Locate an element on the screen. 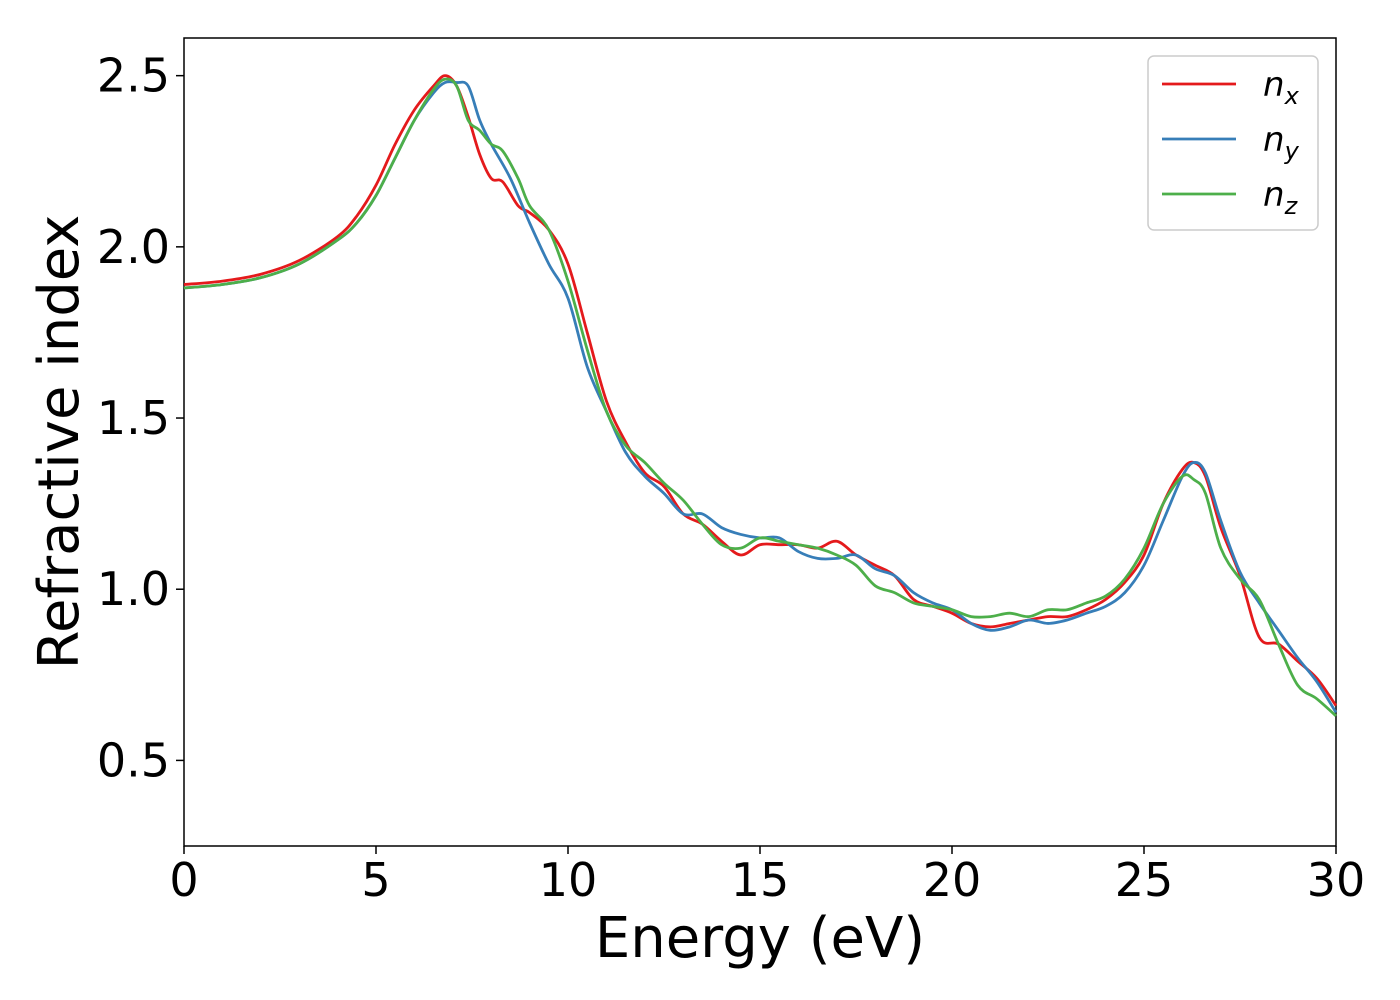 This screenshot has width=1400, height=1000. legend-box is located at coordinates (1233, 143).